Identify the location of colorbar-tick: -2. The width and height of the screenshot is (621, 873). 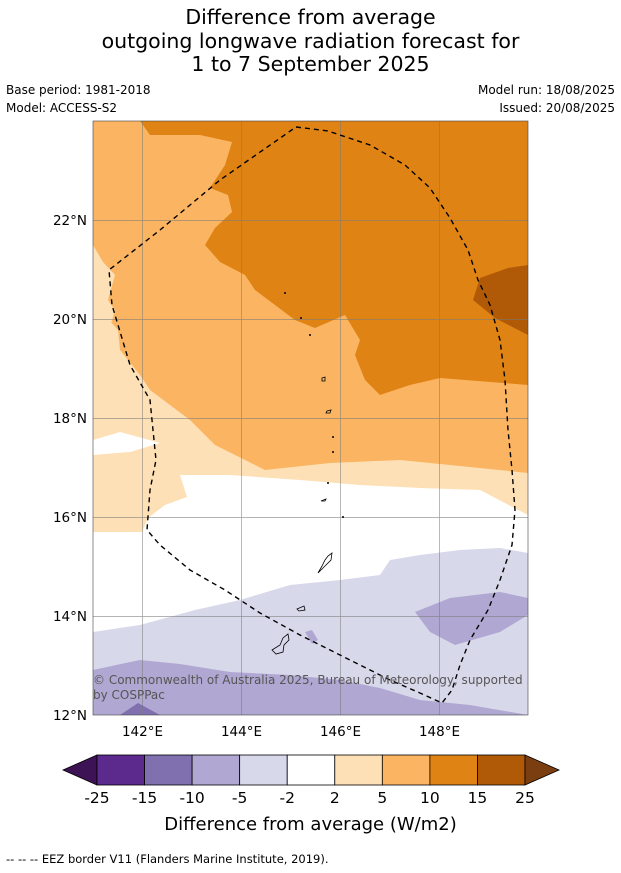
(286, 798).